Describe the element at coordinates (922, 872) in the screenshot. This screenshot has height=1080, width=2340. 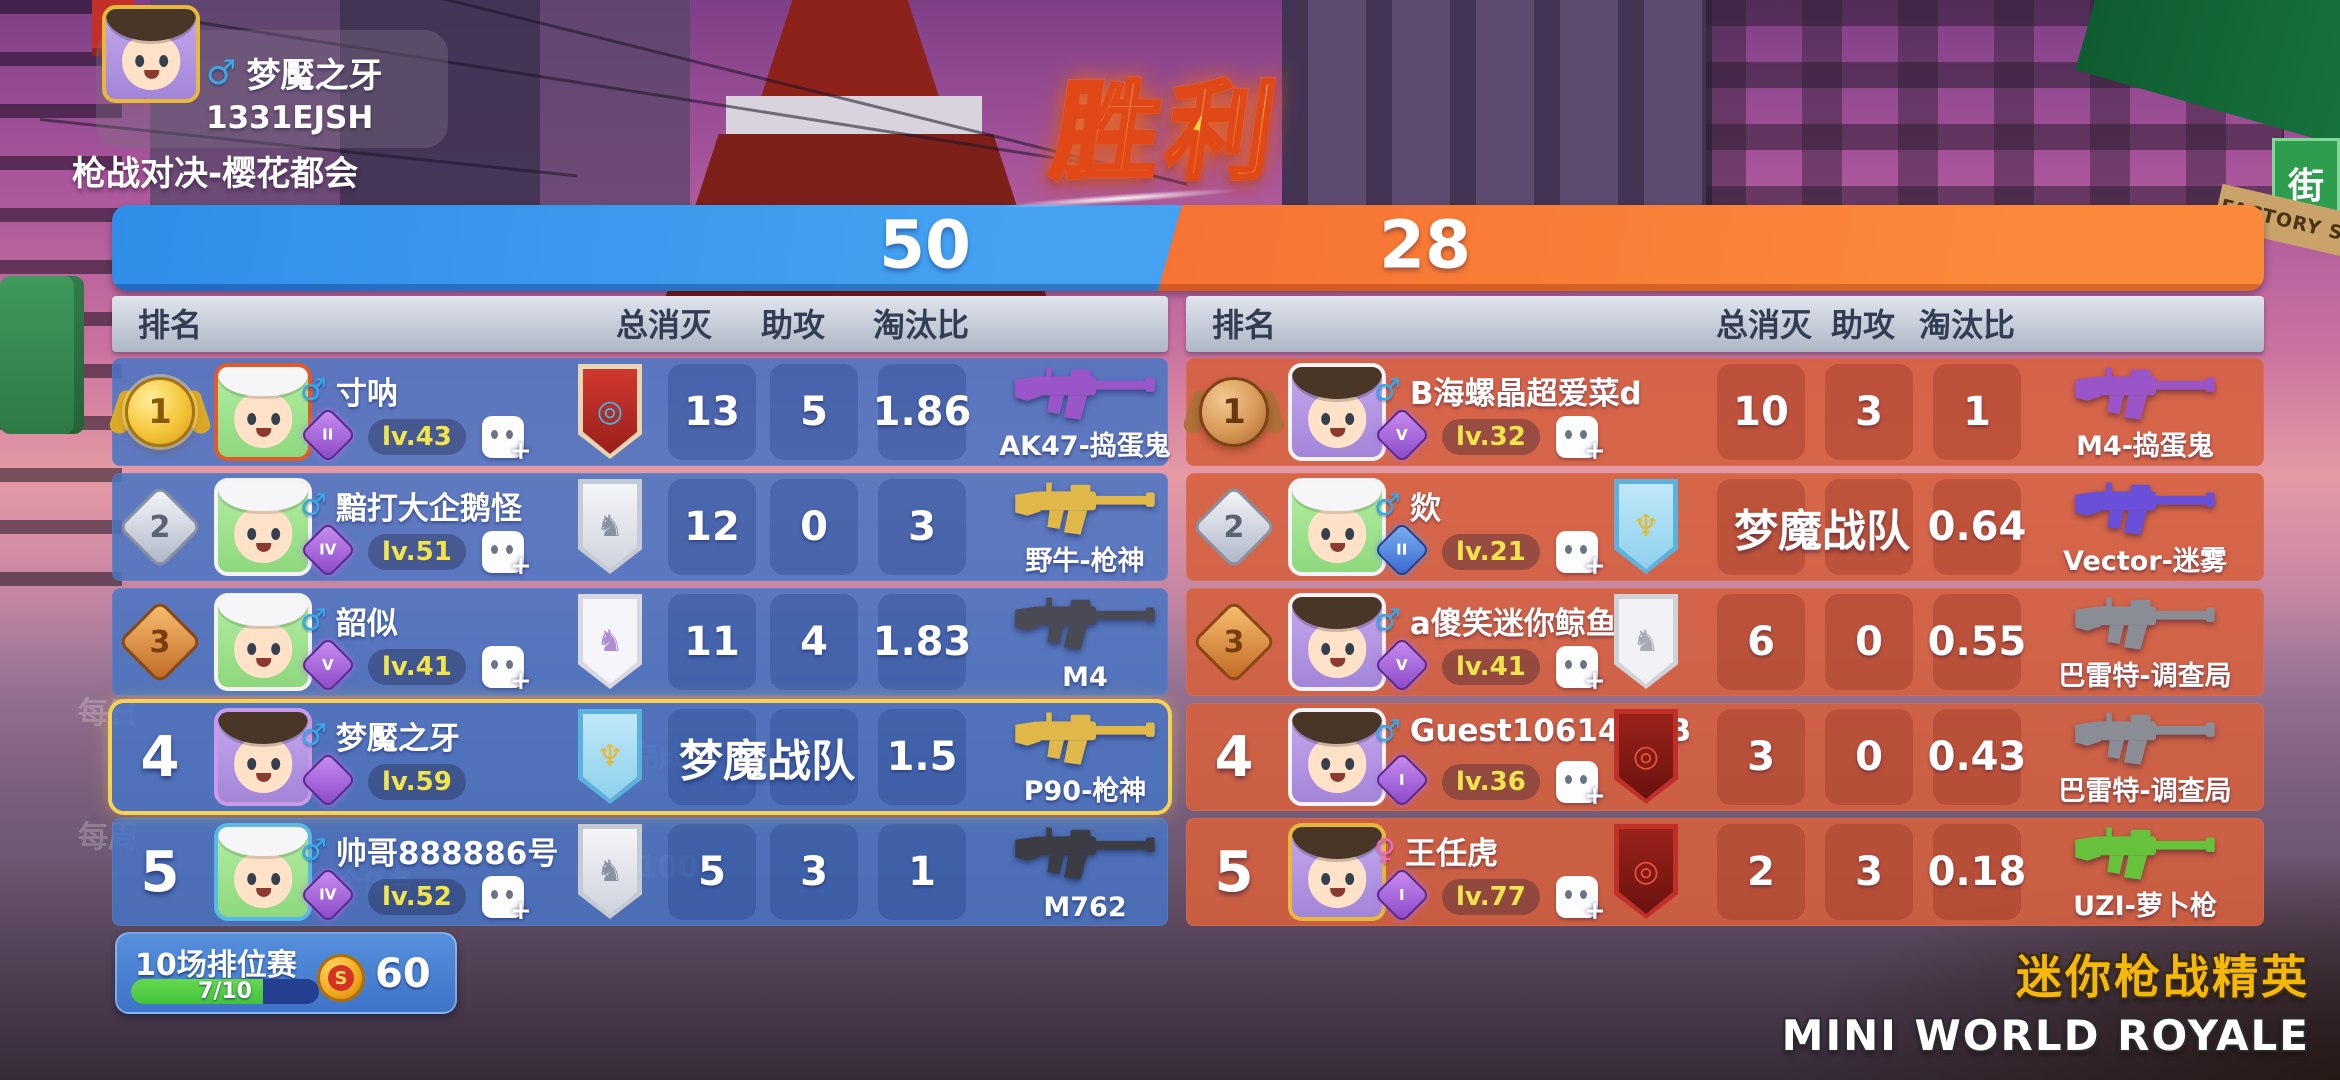
I see `ratio-value: 1` at that location.